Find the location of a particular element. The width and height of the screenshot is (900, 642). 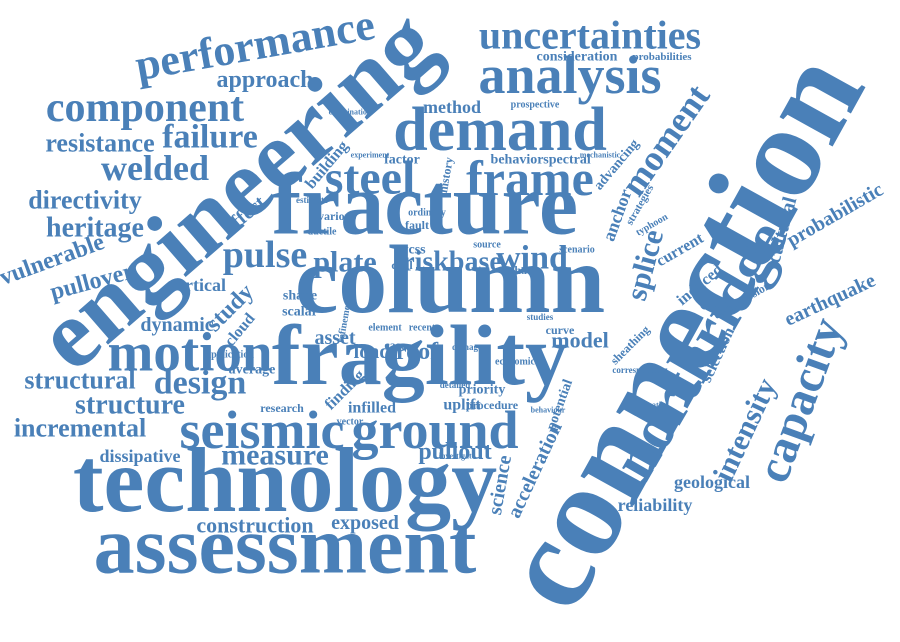

word: reliability is located at coordinates (655, 505).